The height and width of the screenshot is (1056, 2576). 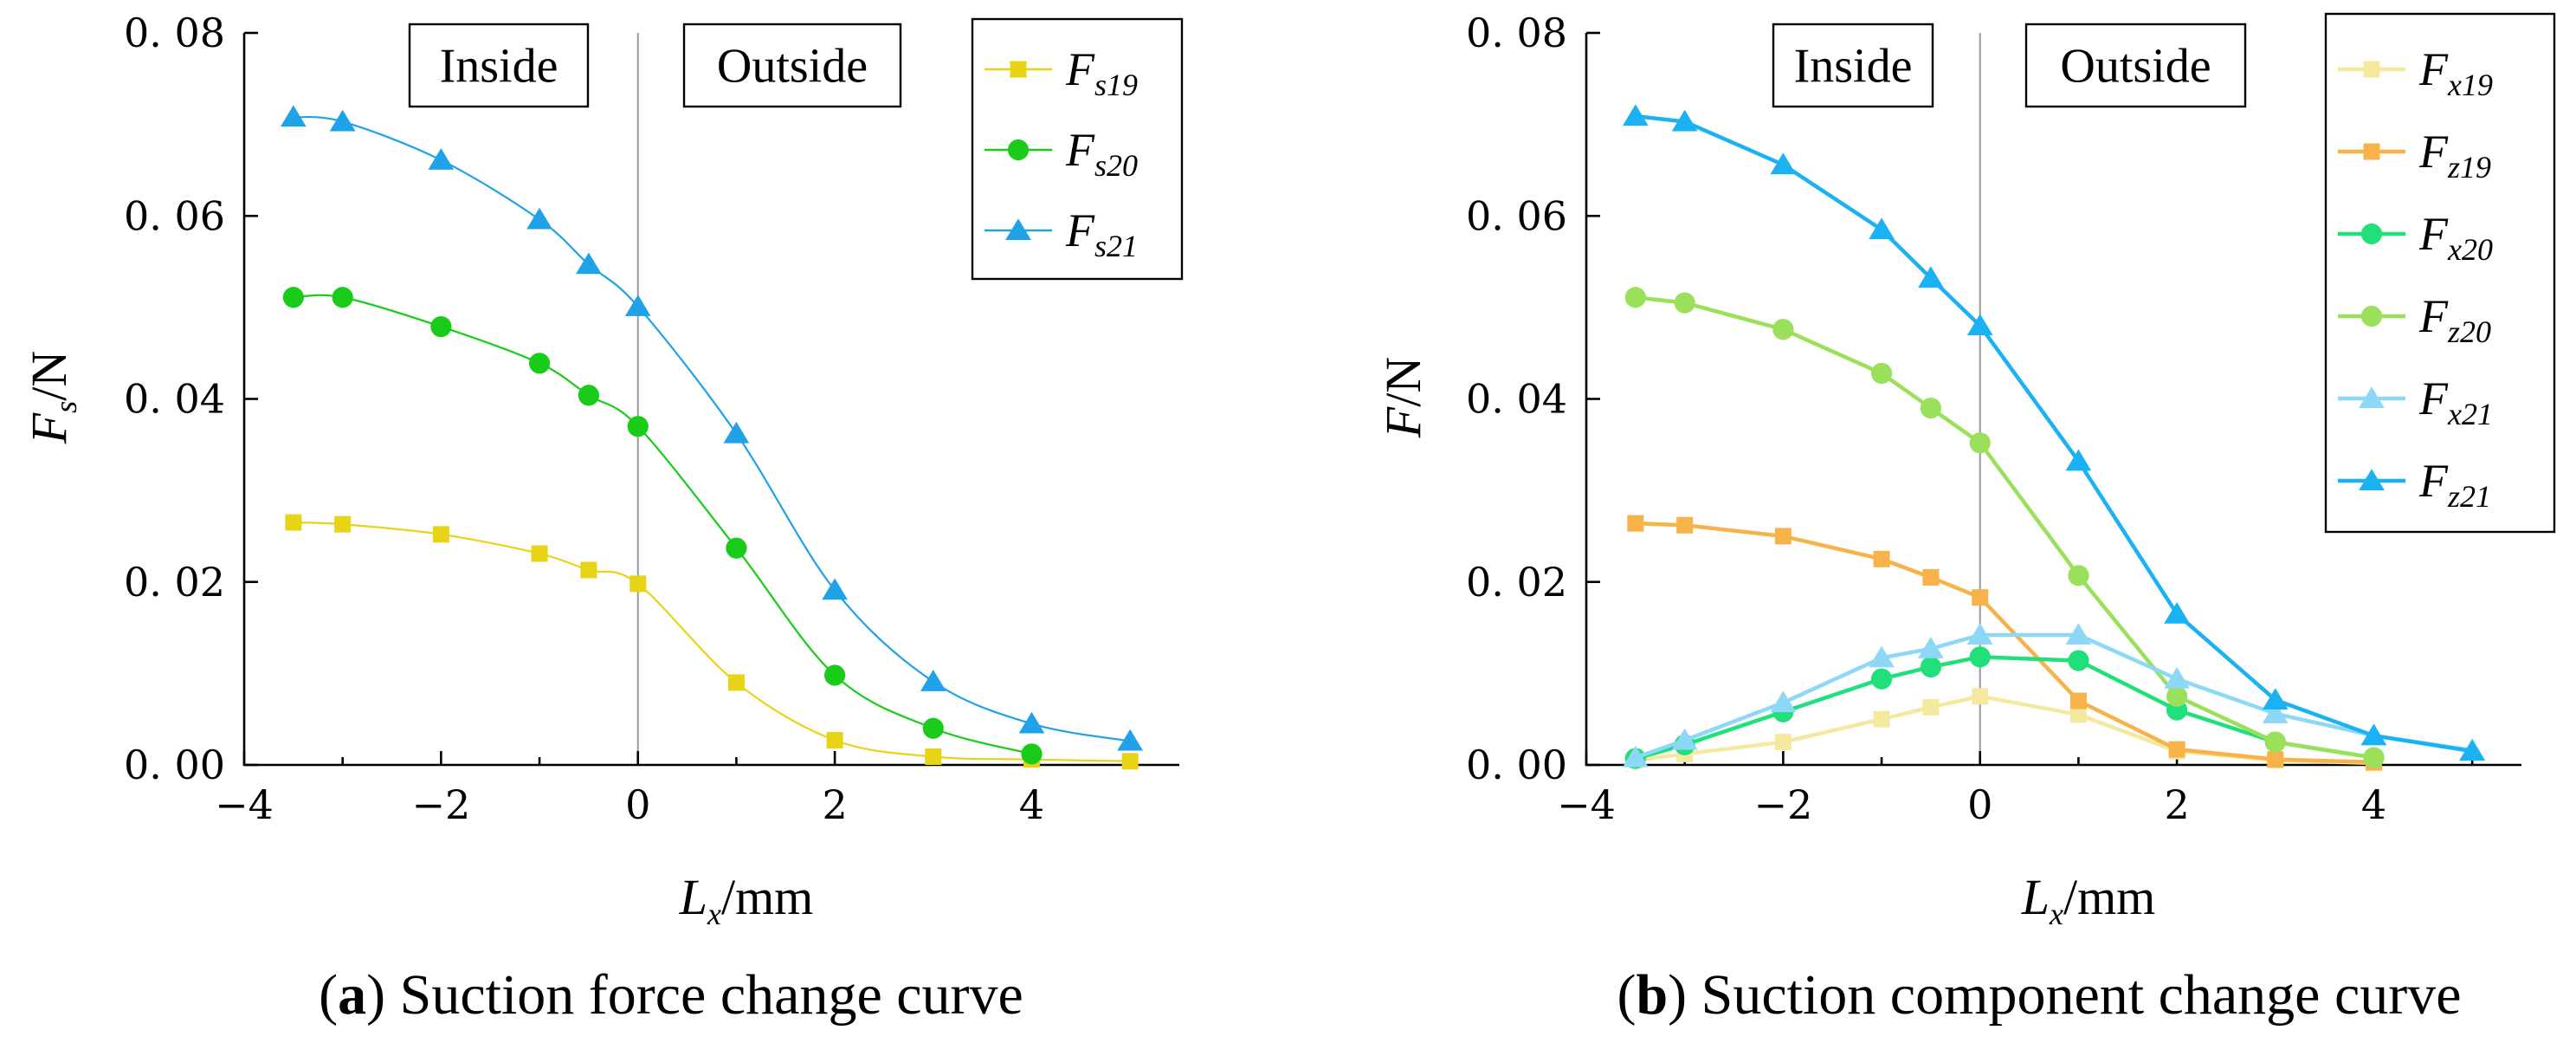 What do you see at coordinates (2176, 804) in the screenshot?
I see `chart-b-x-tick-label: 2` at bounding box center [2176, 804].